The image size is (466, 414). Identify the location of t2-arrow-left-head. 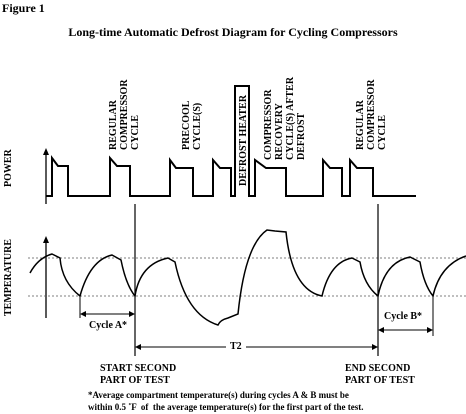
(138, 347).